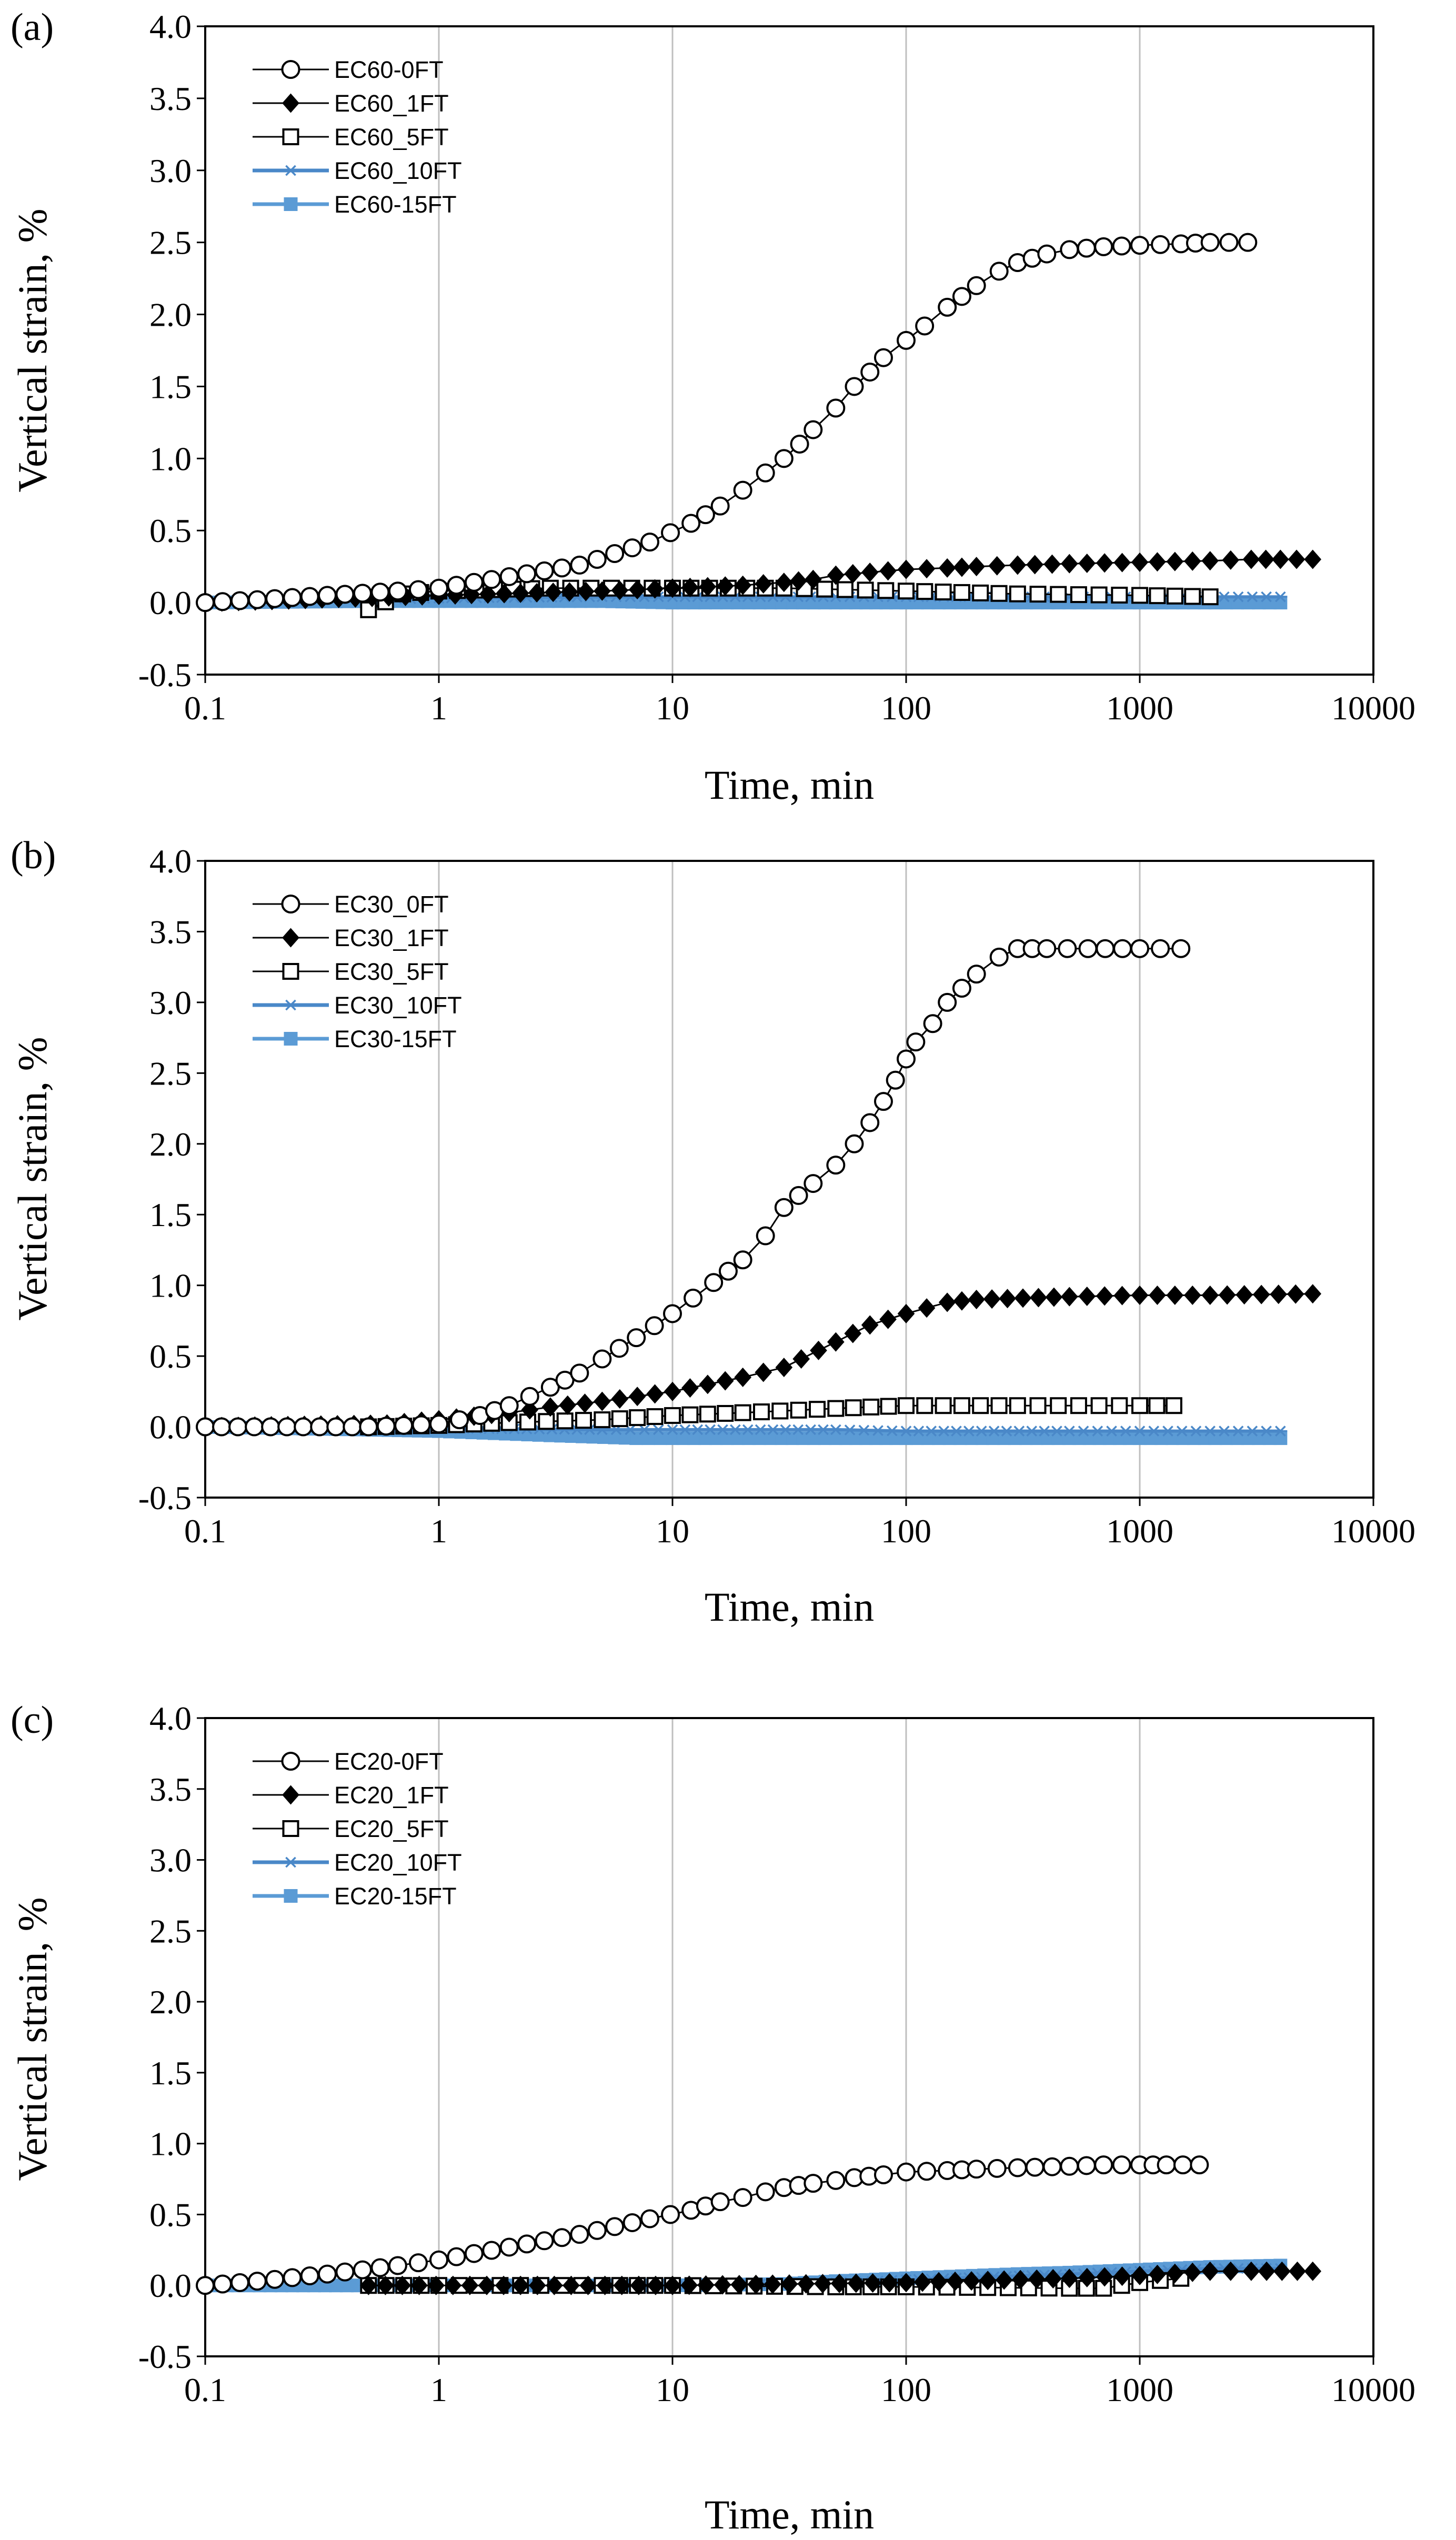 The width and height of the screenshot is (1456, 2540). Describe the element at coordinates (170, 530) in the screenshot. I see `y-tick-label: 0.5` at that location.